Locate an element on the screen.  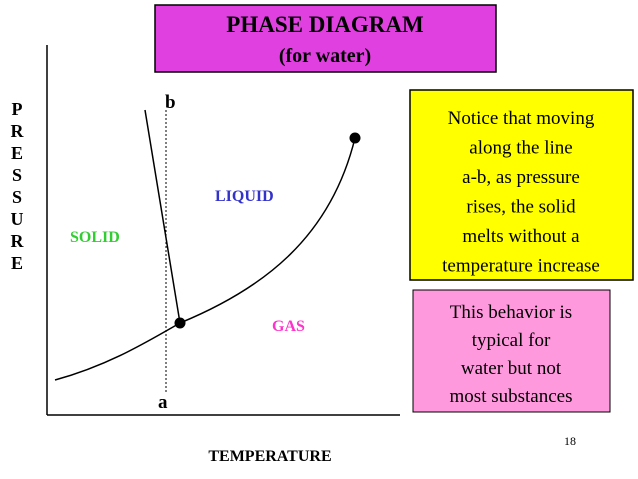
point-b: b is located at coordinates (170, 102).